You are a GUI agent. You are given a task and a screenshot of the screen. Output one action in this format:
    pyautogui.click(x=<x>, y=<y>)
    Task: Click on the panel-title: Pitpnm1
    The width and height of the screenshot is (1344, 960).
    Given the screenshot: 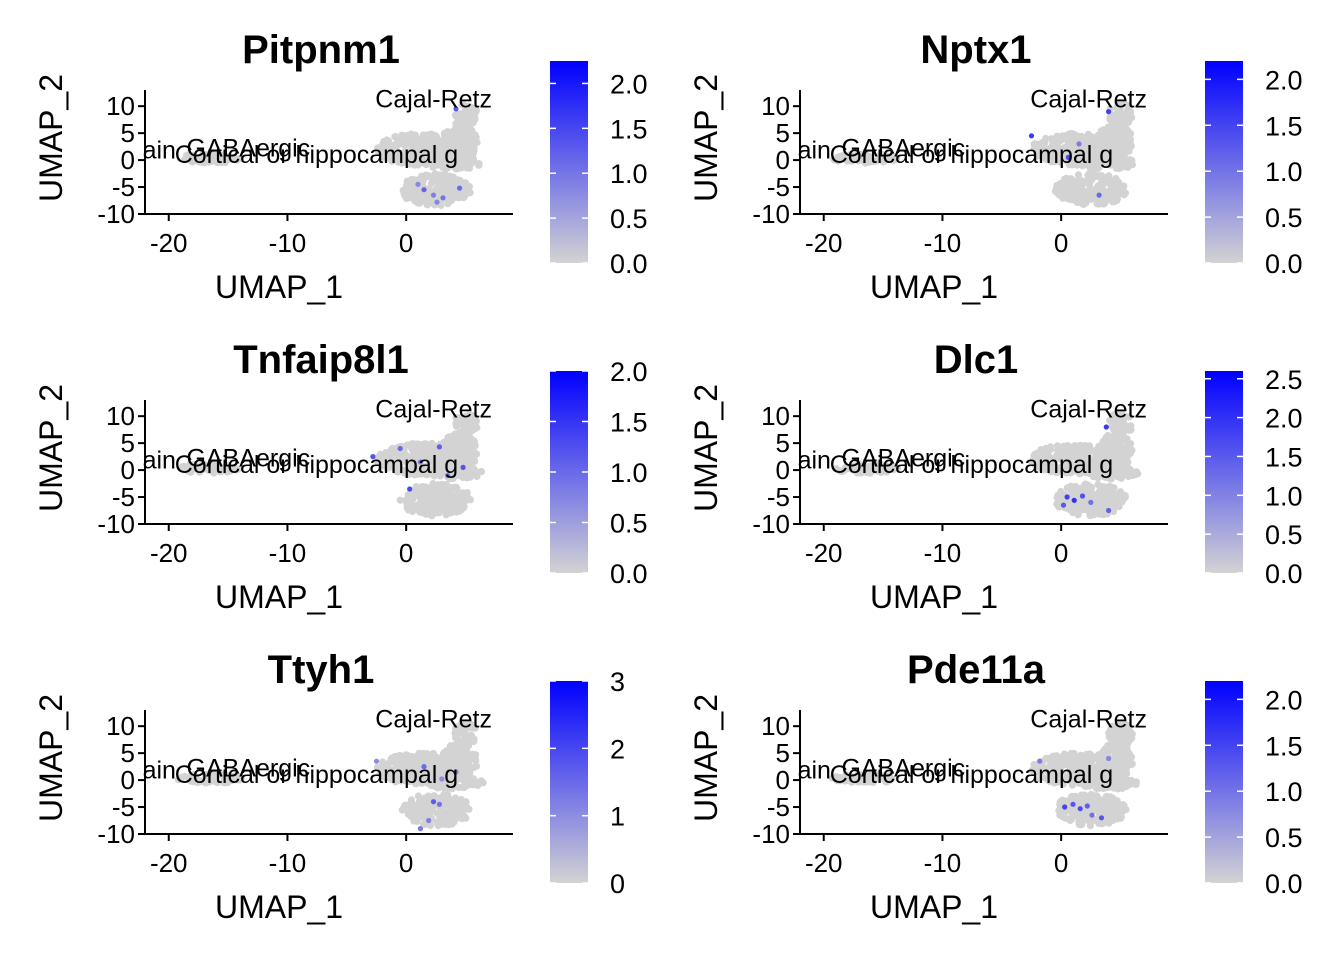 What is the action you would take?
    pyautogui.click(x=321, y=50)
    